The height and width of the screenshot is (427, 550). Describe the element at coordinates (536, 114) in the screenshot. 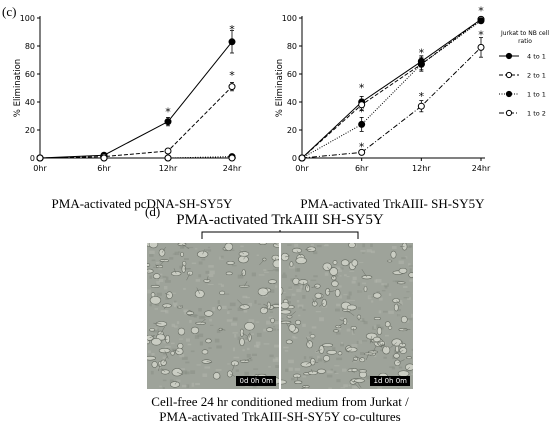

I see `legend-entry: 1 to 2` at that location.